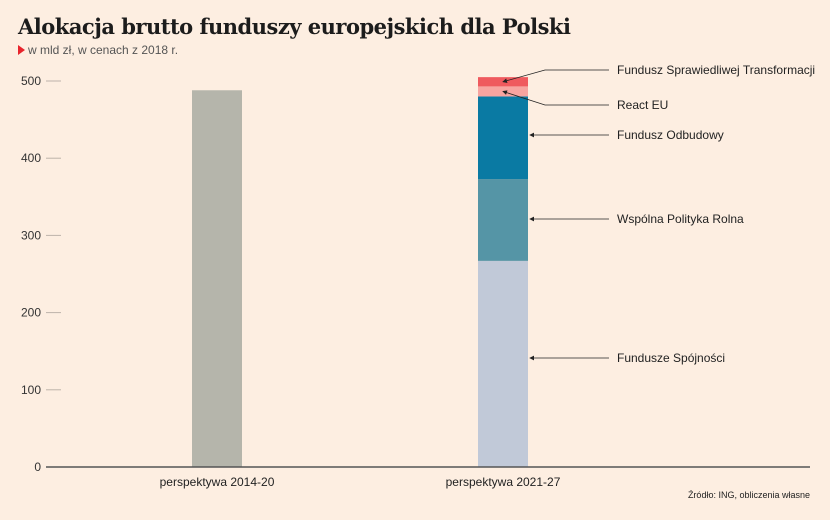 Image resolution: width=830 pixels, height=520 pixels. I want to click on y-tick-label: 400, so click(31, 158).